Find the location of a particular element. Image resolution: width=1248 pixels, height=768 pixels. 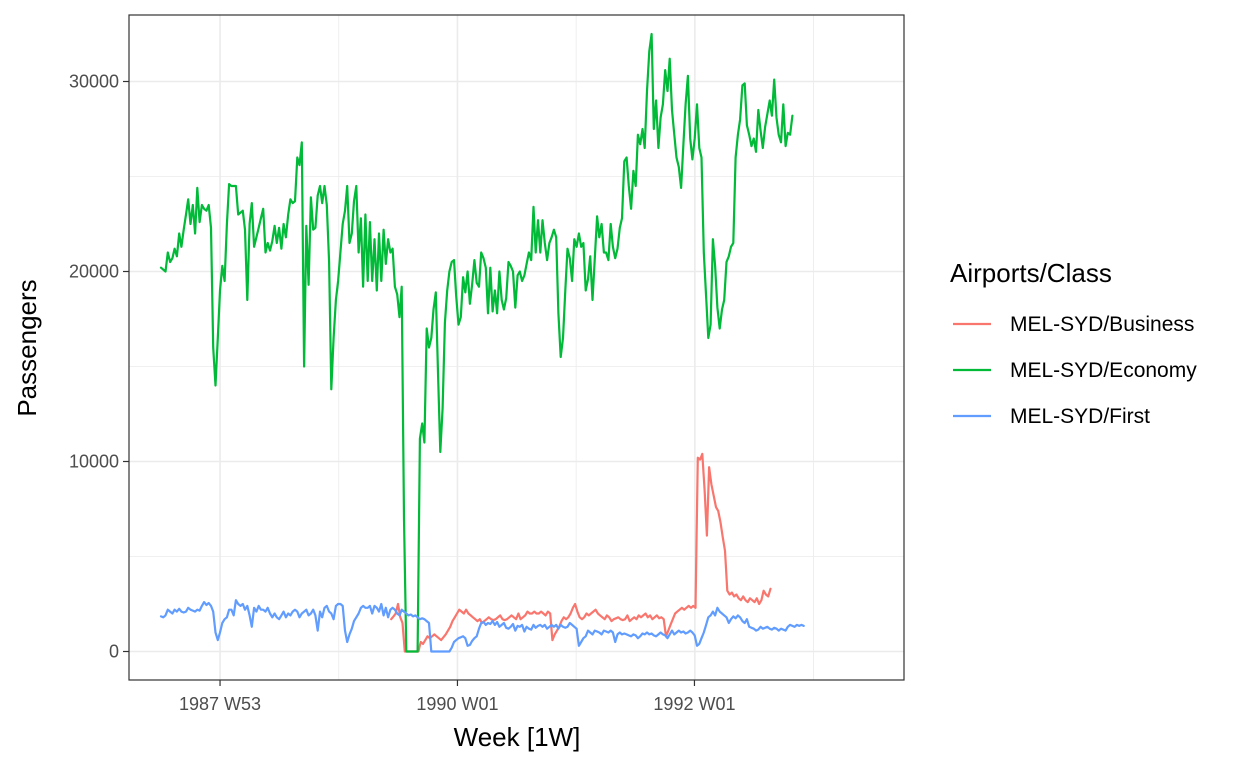

legend-label: MEL-SYD/First is located at coordinates (1080, 416).